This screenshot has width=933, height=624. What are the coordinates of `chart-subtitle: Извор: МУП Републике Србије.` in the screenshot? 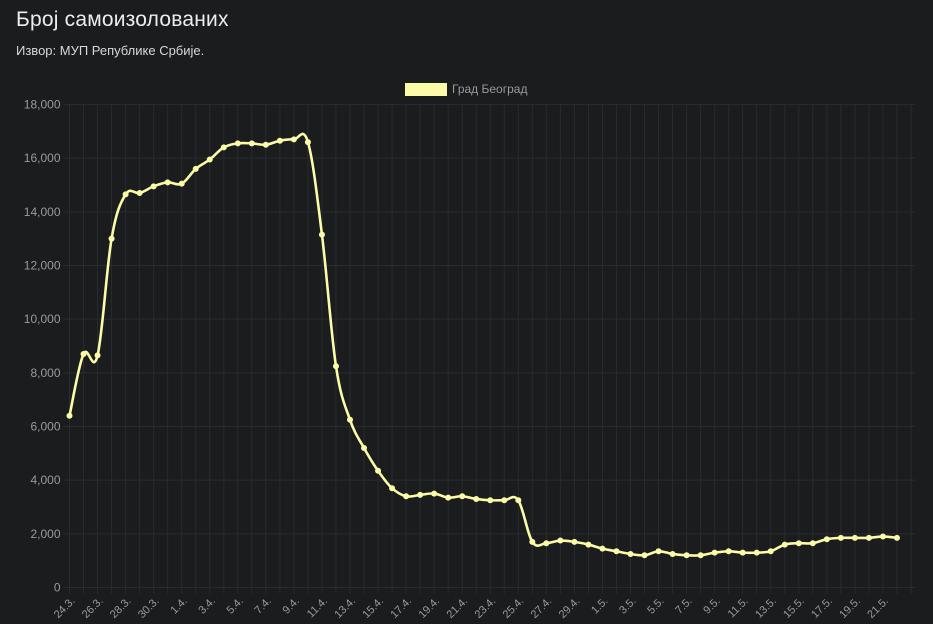 It's located at (110, 50).